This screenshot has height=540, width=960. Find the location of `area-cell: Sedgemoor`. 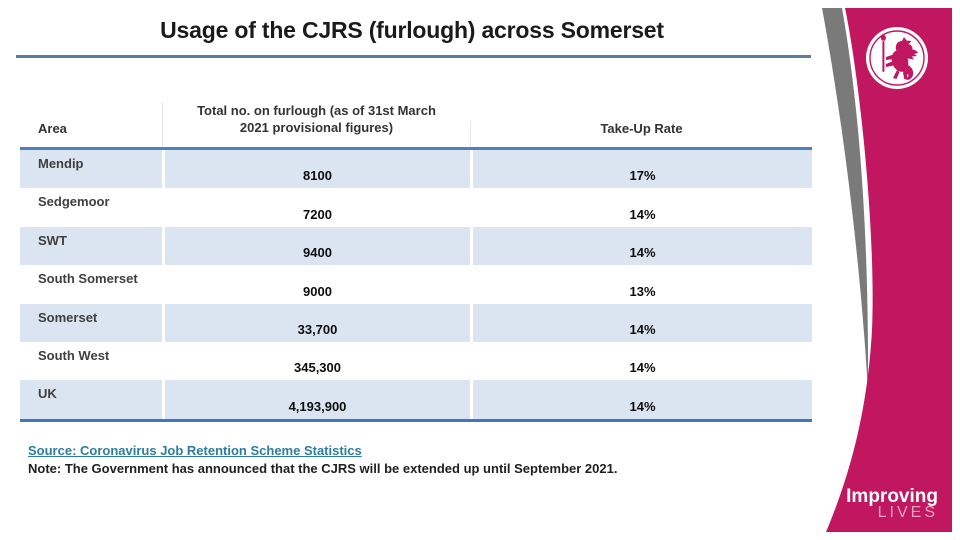

area-cell: Sedgemoor is located at coordinates (74, 202).